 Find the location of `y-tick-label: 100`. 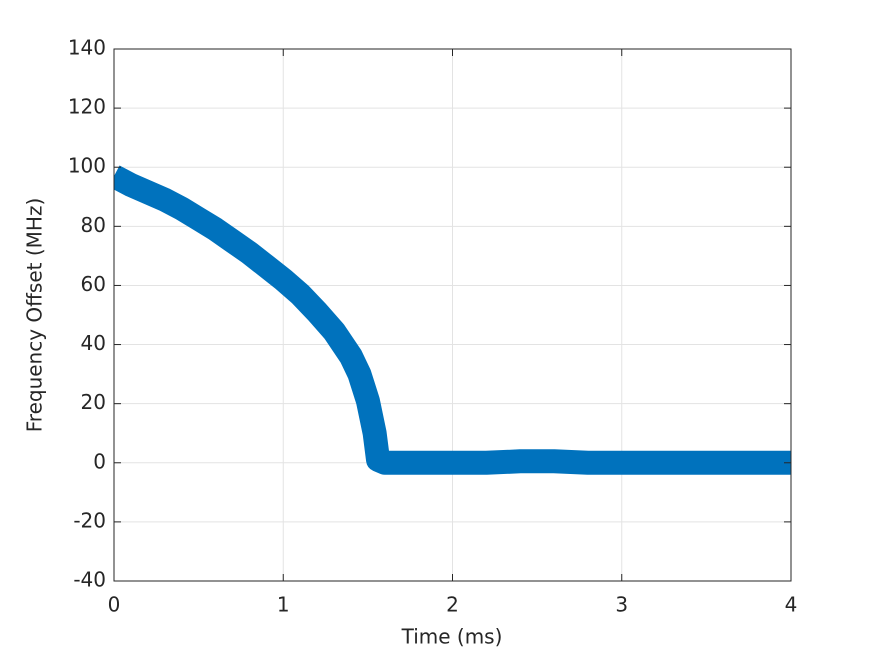

y-tick-label: 100 is located at coordinates (87, 166).